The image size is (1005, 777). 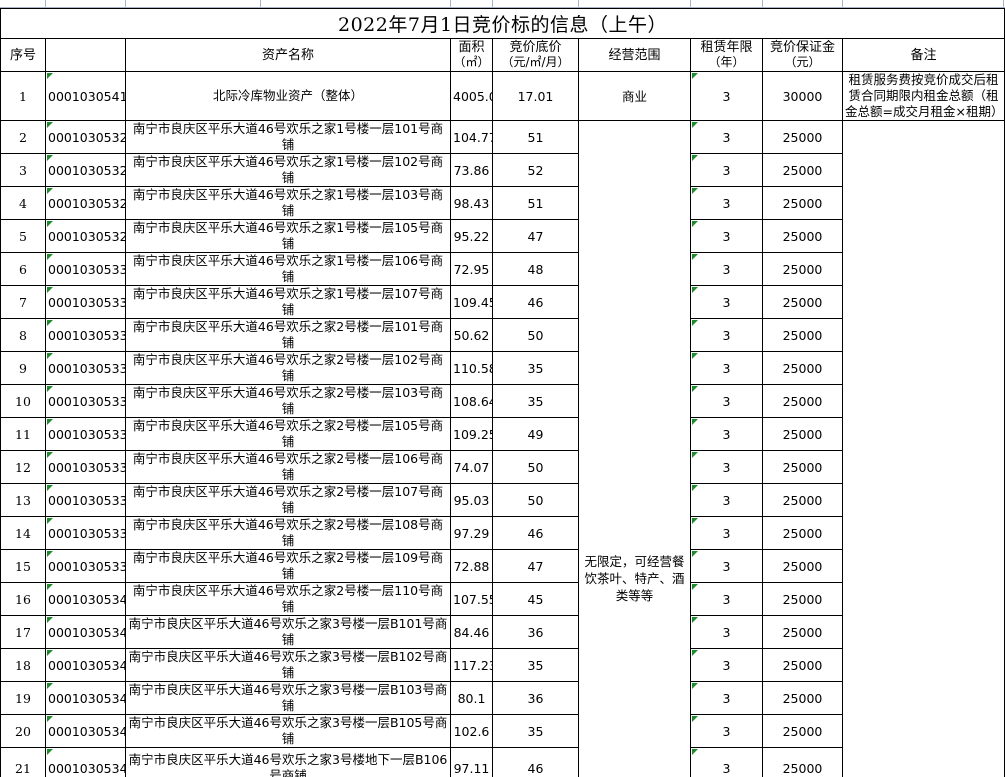 What do you see at coordinates (23, 335) in the screenshot?
I see `cell-index: 8` at bounding box center [23, 335].